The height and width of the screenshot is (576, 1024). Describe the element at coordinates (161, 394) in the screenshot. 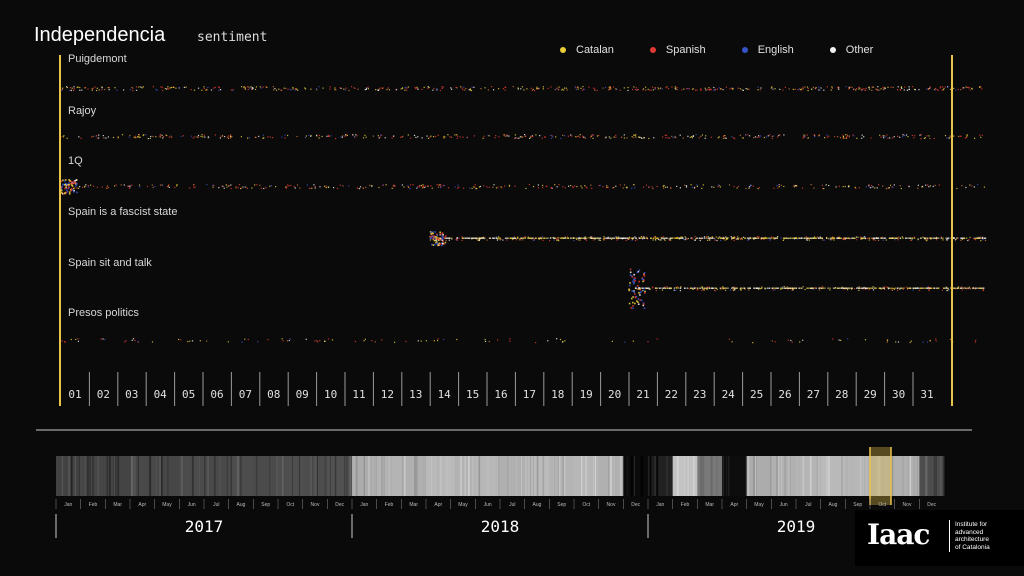

I see `day-label: 04` at that location.